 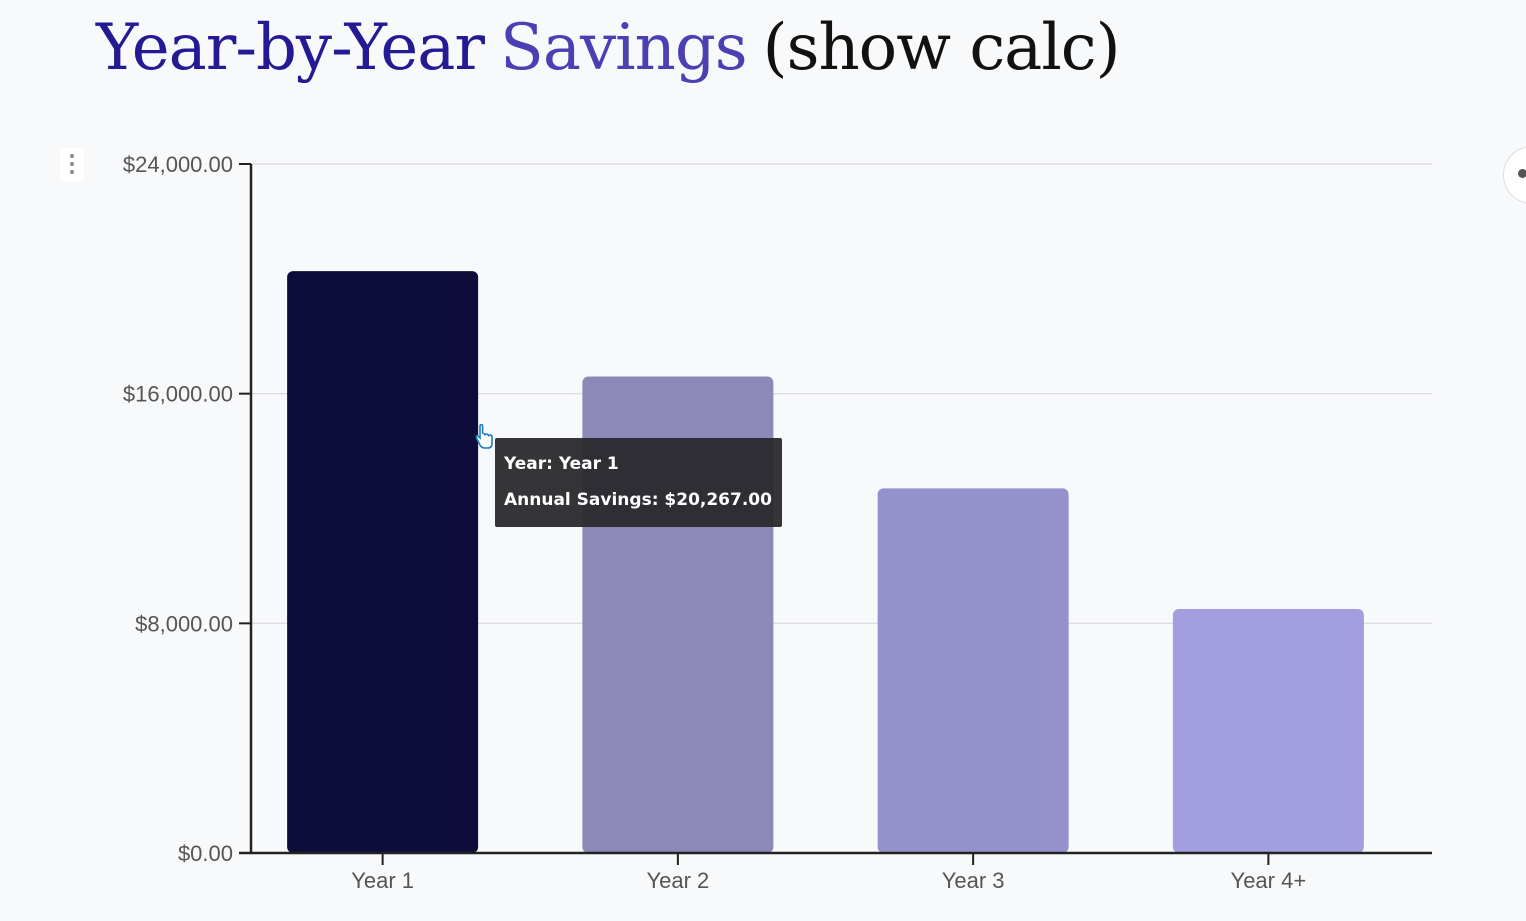 What do you see at coordinates (638, 500) in the screenshot?
I see `tooltip-annual-savings: Annual Savings: $20,267.00` at bounding box center [638, 500].